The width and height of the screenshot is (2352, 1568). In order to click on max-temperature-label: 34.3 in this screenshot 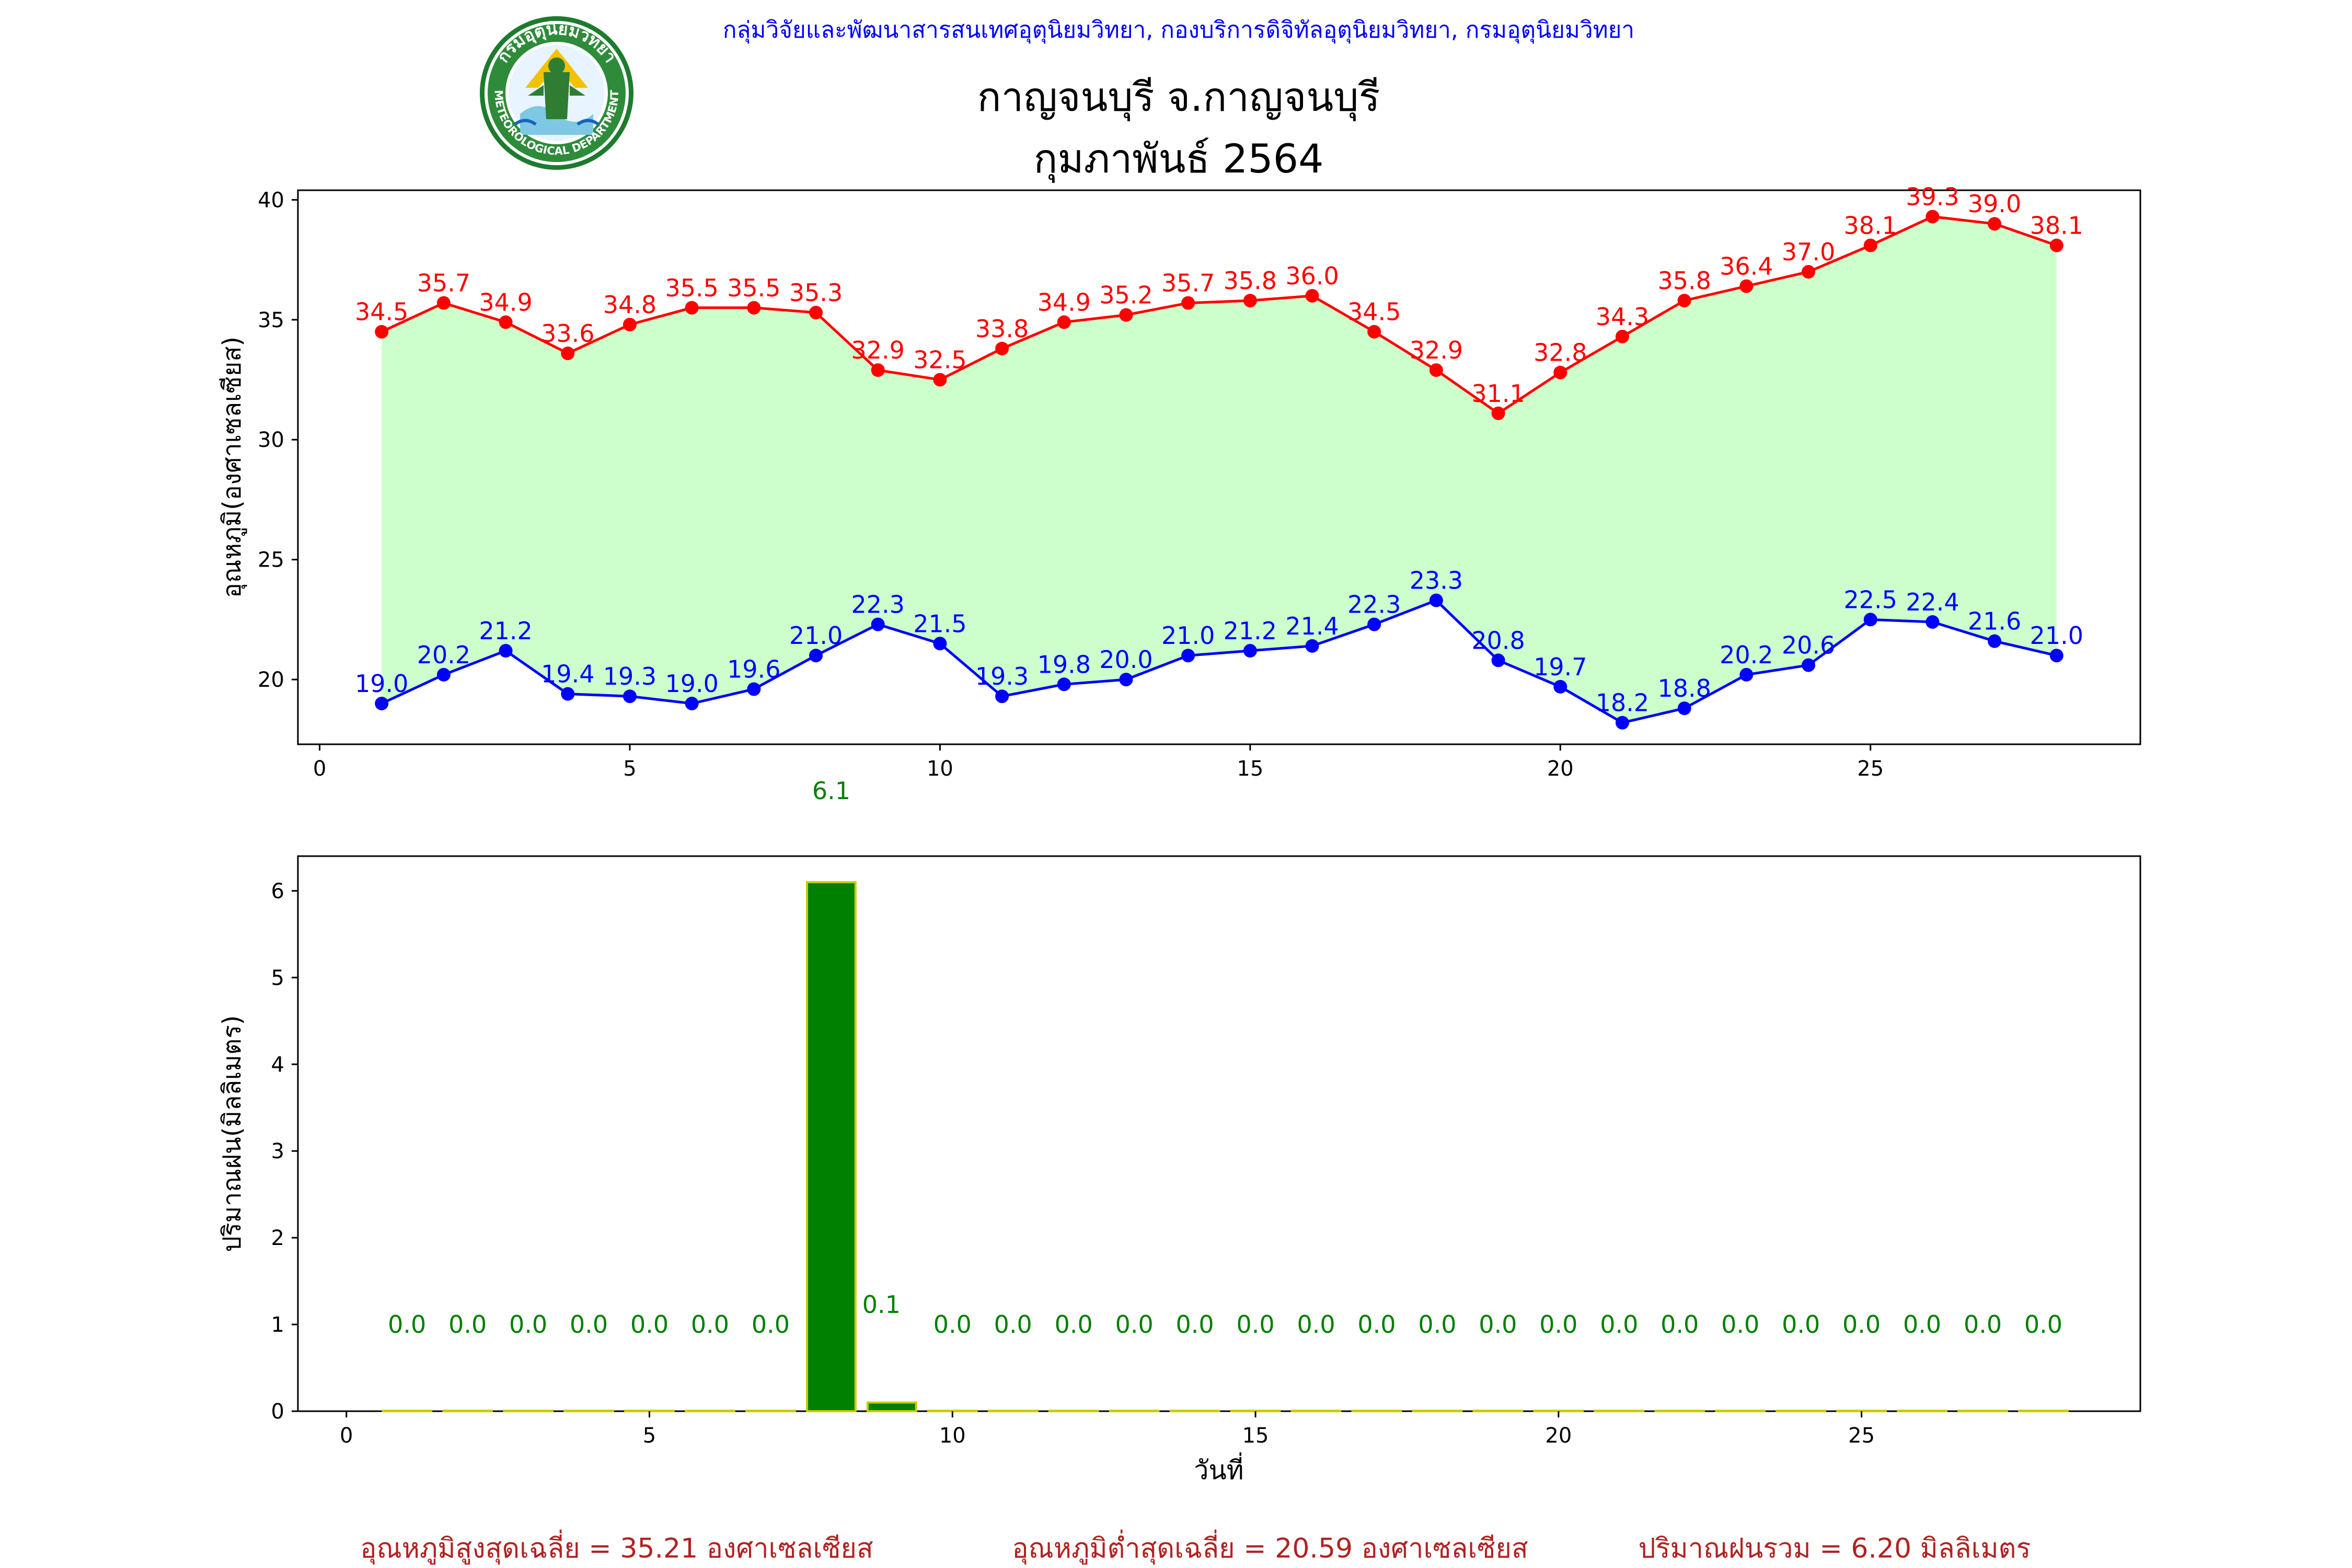, I will do `click(1622, 317)`.